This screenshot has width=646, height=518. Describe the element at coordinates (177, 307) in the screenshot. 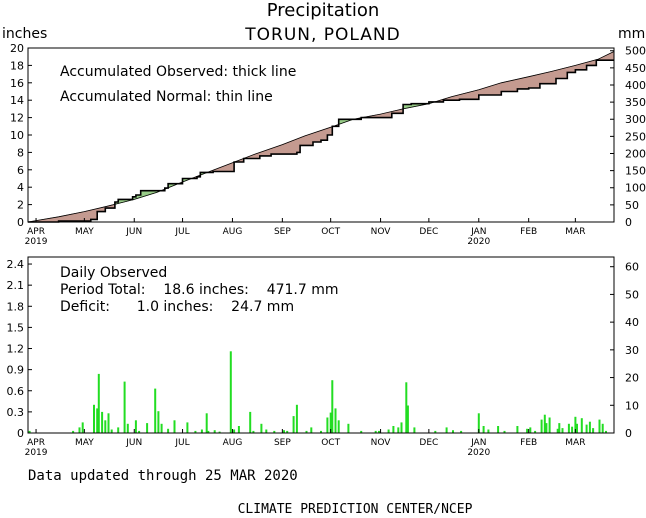

I see `deficit: Deficit: 1.0 inches: 24.7 mm` at that location.